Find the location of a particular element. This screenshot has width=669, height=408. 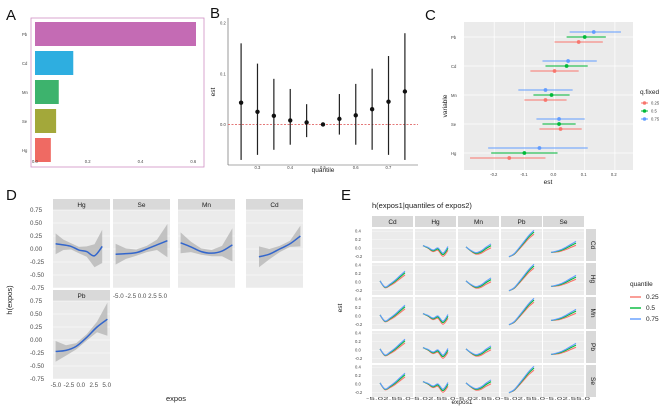

panel-e-column-label: Hg is located at coordinates (435, 222).